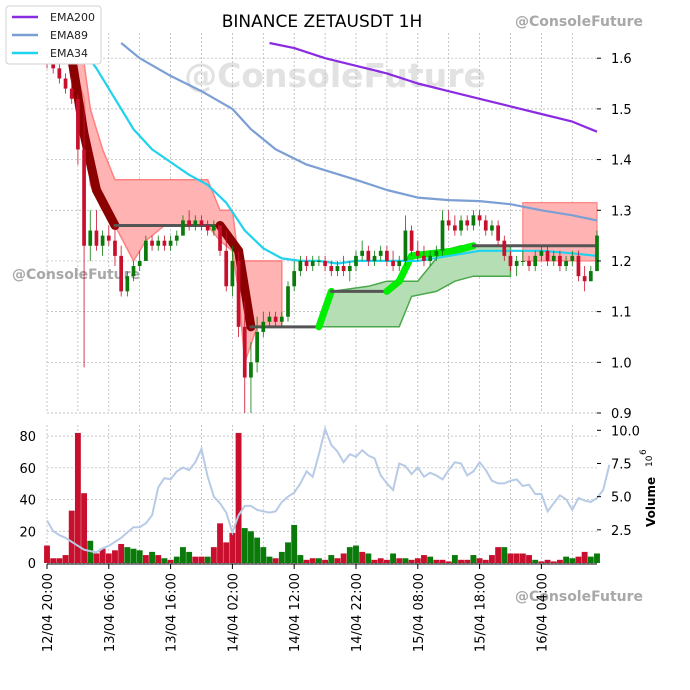 This screenshot has height=690, width=690. I want to click on time-tick-label: 15/04 18:00, so click(481, 612).